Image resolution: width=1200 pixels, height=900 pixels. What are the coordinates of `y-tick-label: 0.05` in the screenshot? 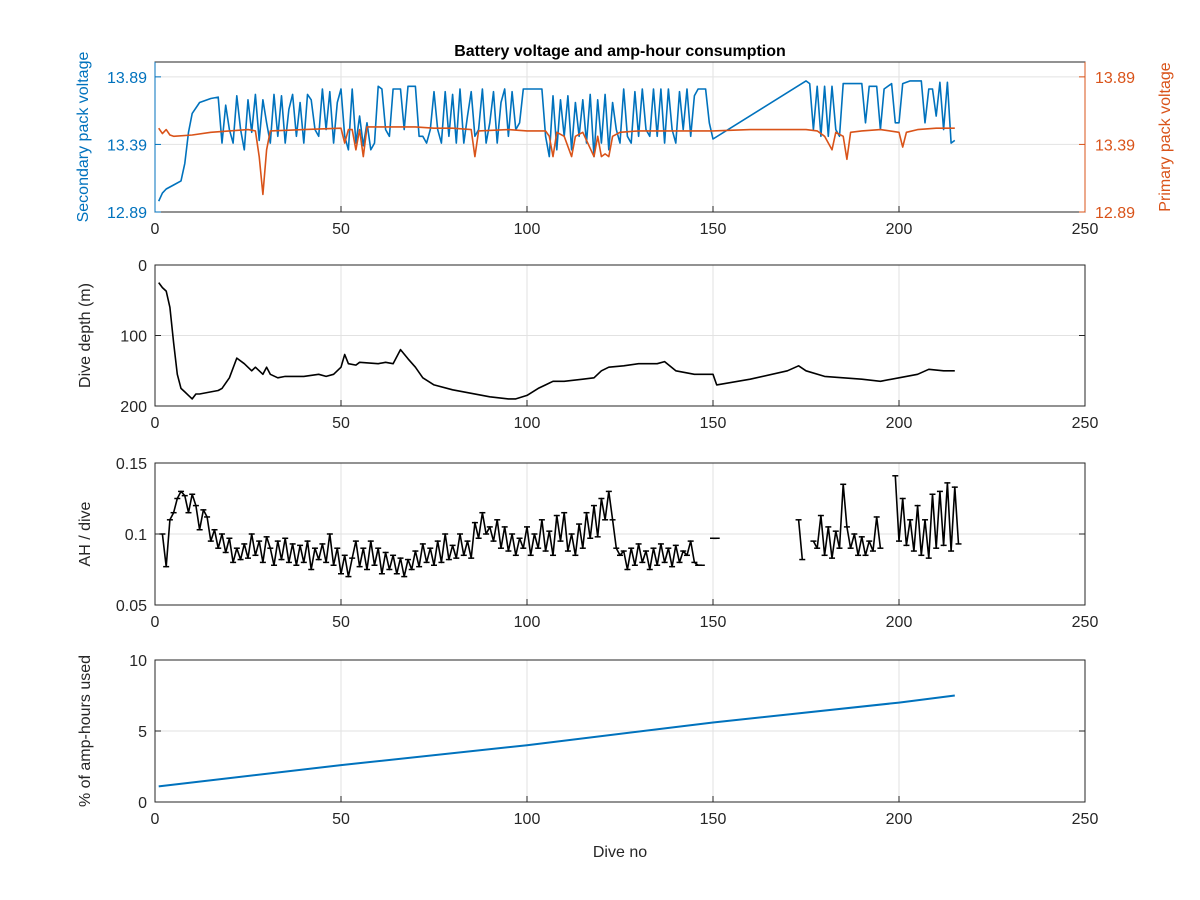 It's located at (131, 606).